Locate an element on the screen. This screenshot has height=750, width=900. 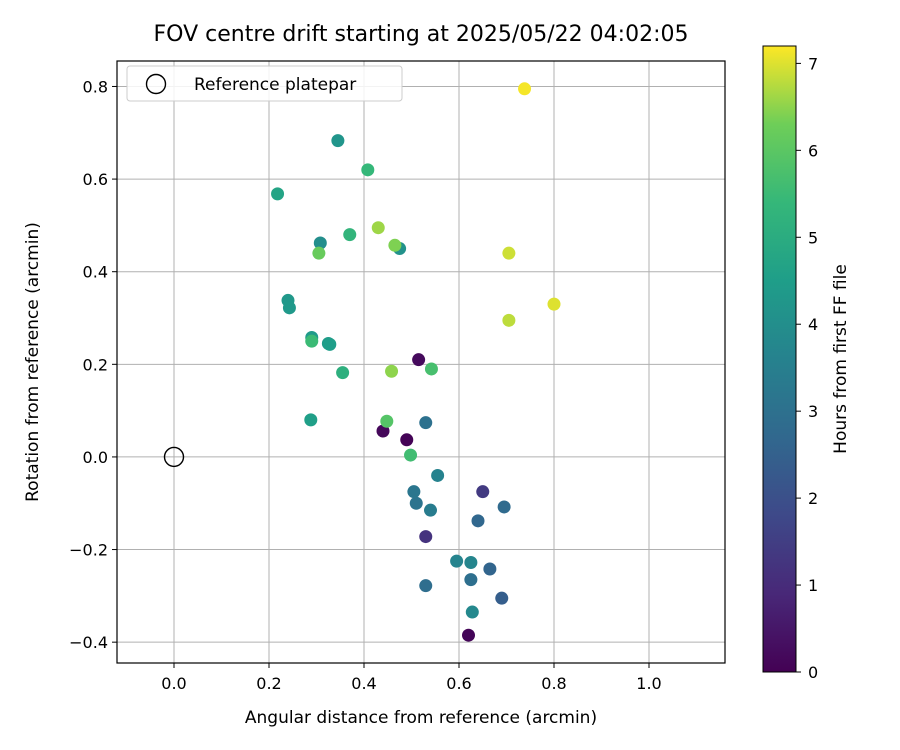
x-axis-ticks: 0.0 0.2 0.4 0.6 0.8 1.0 is located at coordinates (411, 678).